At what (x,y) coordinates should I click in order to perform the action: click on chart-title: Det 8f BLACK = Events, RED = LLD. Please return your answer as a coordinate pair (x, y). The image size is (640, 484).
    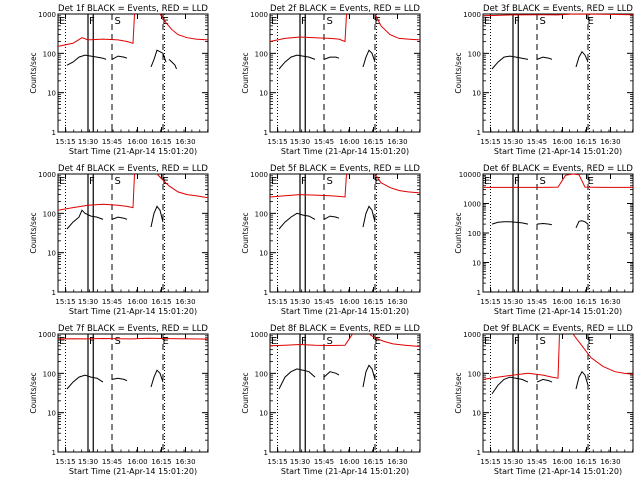
    Looking at the image, I should click on (345, 329).